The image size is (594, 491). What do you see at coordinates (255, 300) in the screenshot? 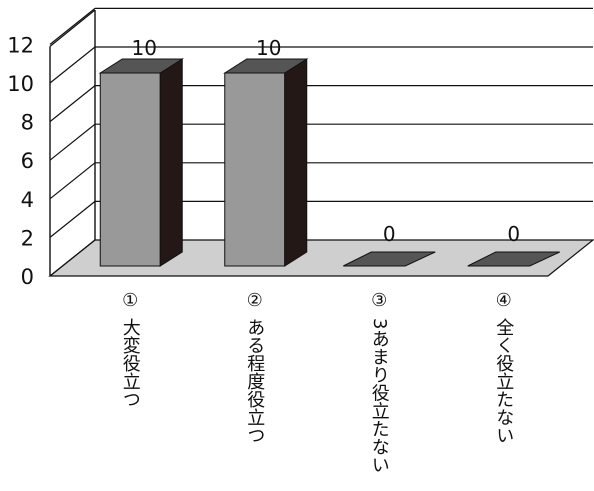
I see `category-number: ②` at bounding box center [255, 300].